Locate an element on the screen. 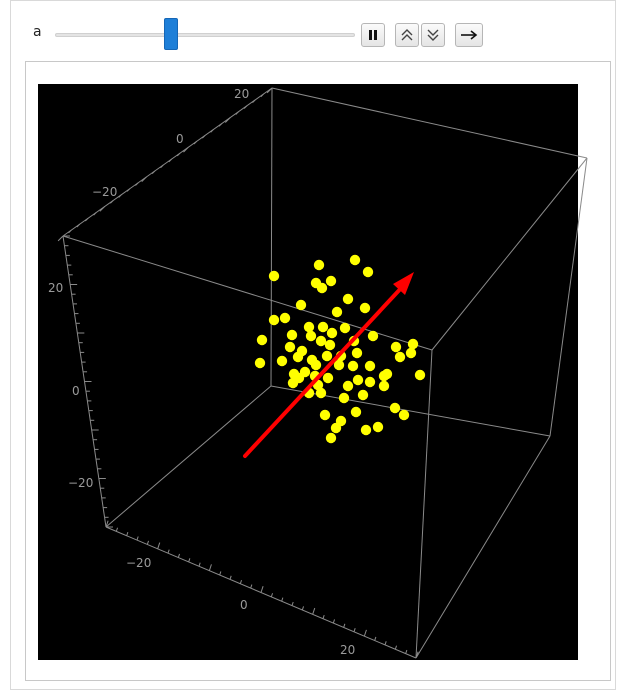 The image size is (619, 699). controls-bar: a is located at coordinates (313, 31).